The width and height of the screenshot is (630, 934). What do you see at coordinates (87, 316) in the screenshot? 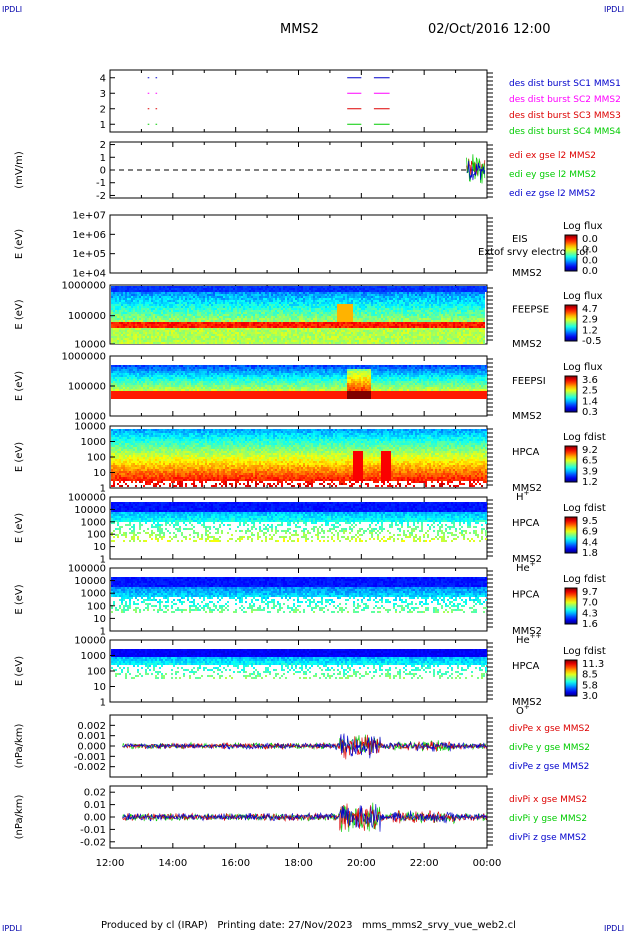
I see `panel-3-ytick-label: 100000` at bounding box center [87, 316].